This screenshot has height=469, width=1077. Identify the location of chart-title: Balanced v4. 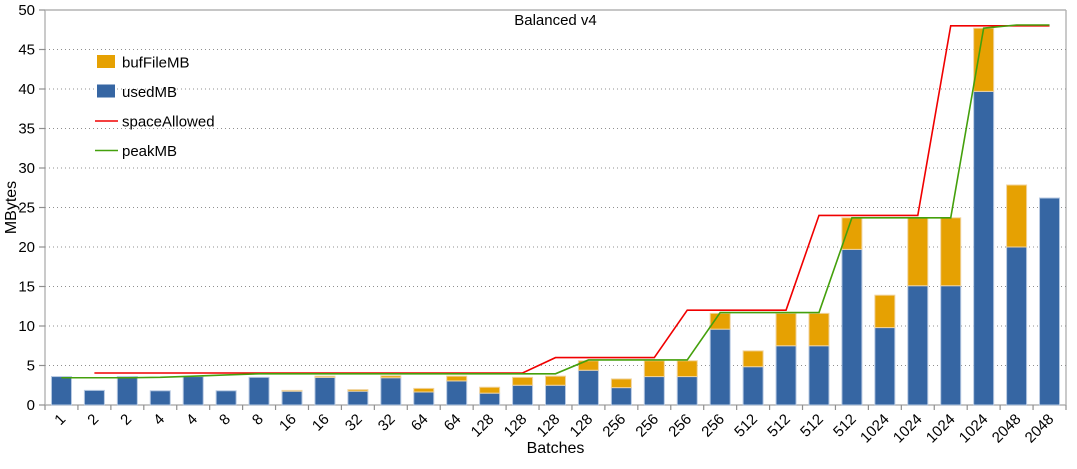
(555, 20).